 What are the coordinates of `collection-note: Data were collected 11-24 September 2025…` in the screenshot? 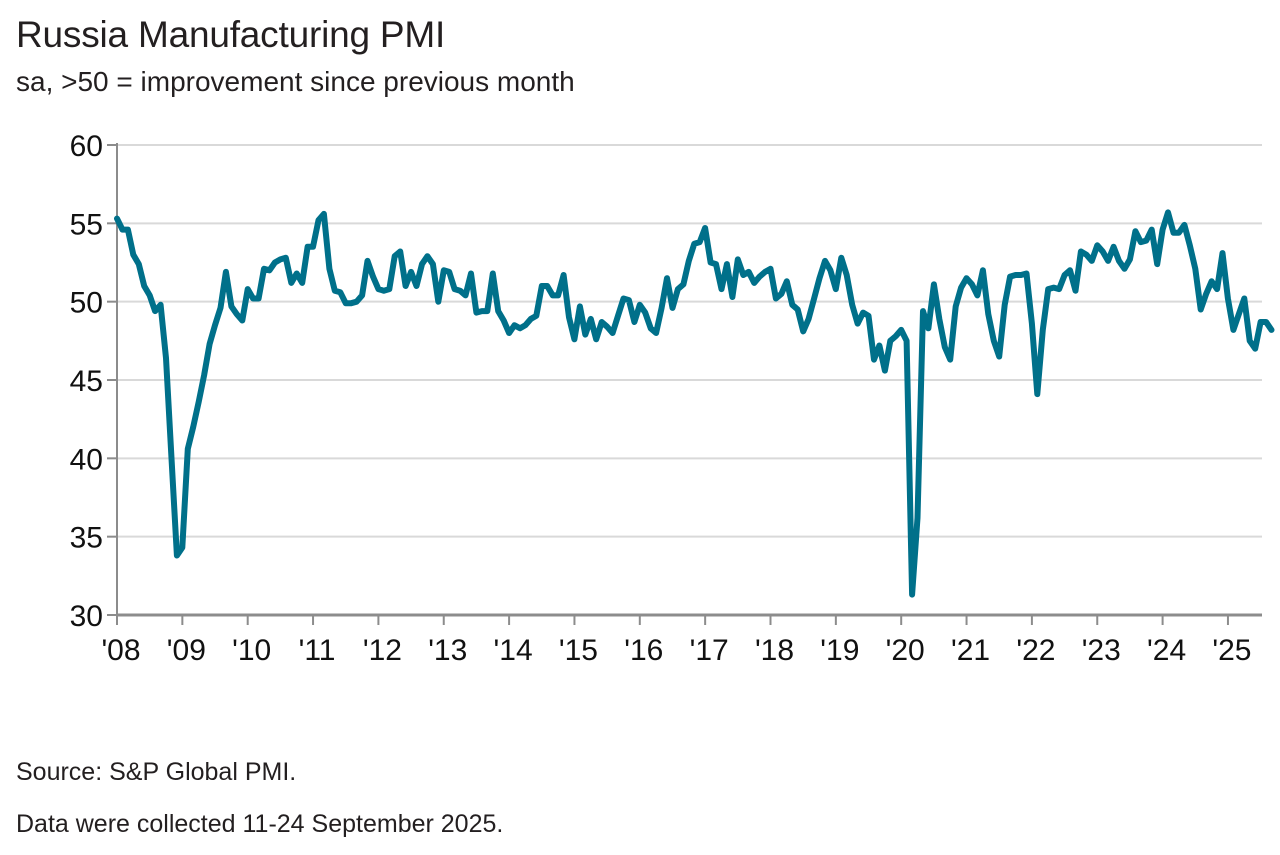 It's located at (260, 824).